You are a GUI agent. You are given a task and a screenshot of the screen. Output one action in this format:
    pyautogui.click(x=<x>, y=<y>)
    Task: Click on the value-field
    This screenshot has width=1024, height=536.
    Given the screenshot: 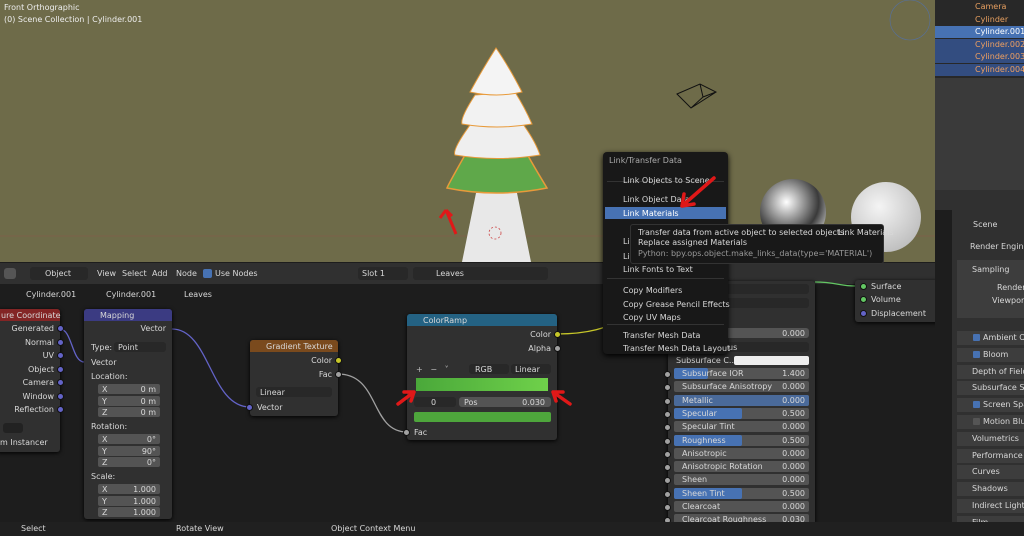 What is the action you would take?
    pyautogui.click(x=741, y=333)
    